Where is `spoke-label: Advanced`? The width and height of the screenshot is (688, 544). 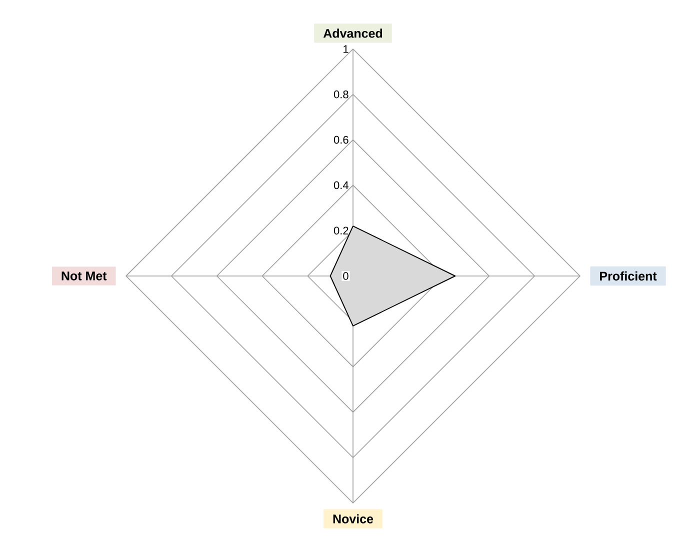 spoke-label: Advanced is located at coordinates (352, 33).